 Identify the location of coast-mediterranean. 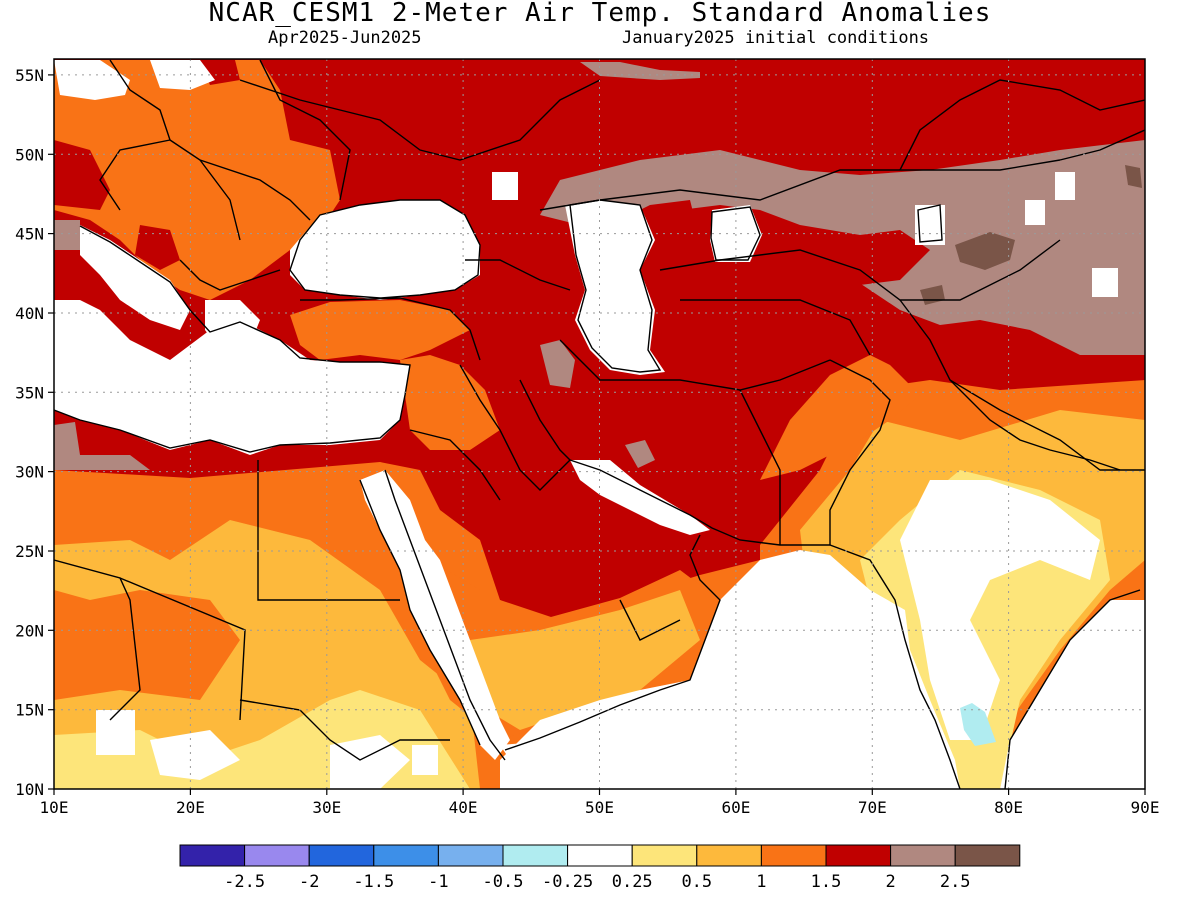
(232, 339).